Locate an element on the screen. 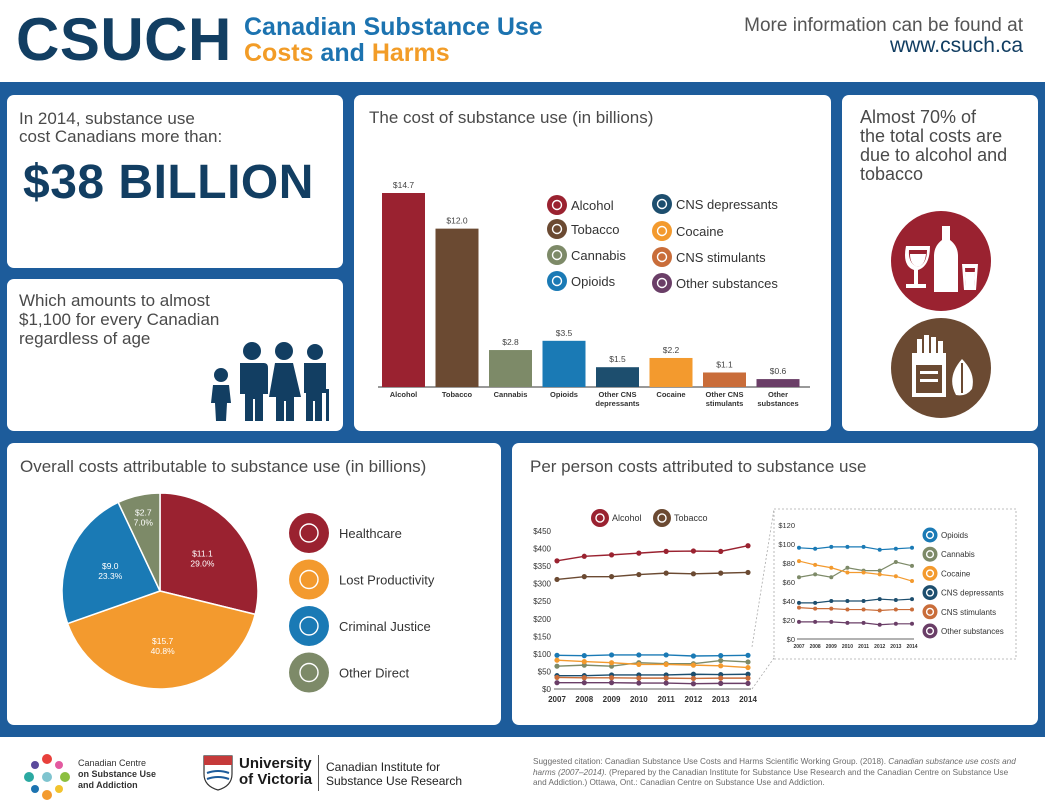  bar-value-label: $2.2 is located at coordinates (671, 350).